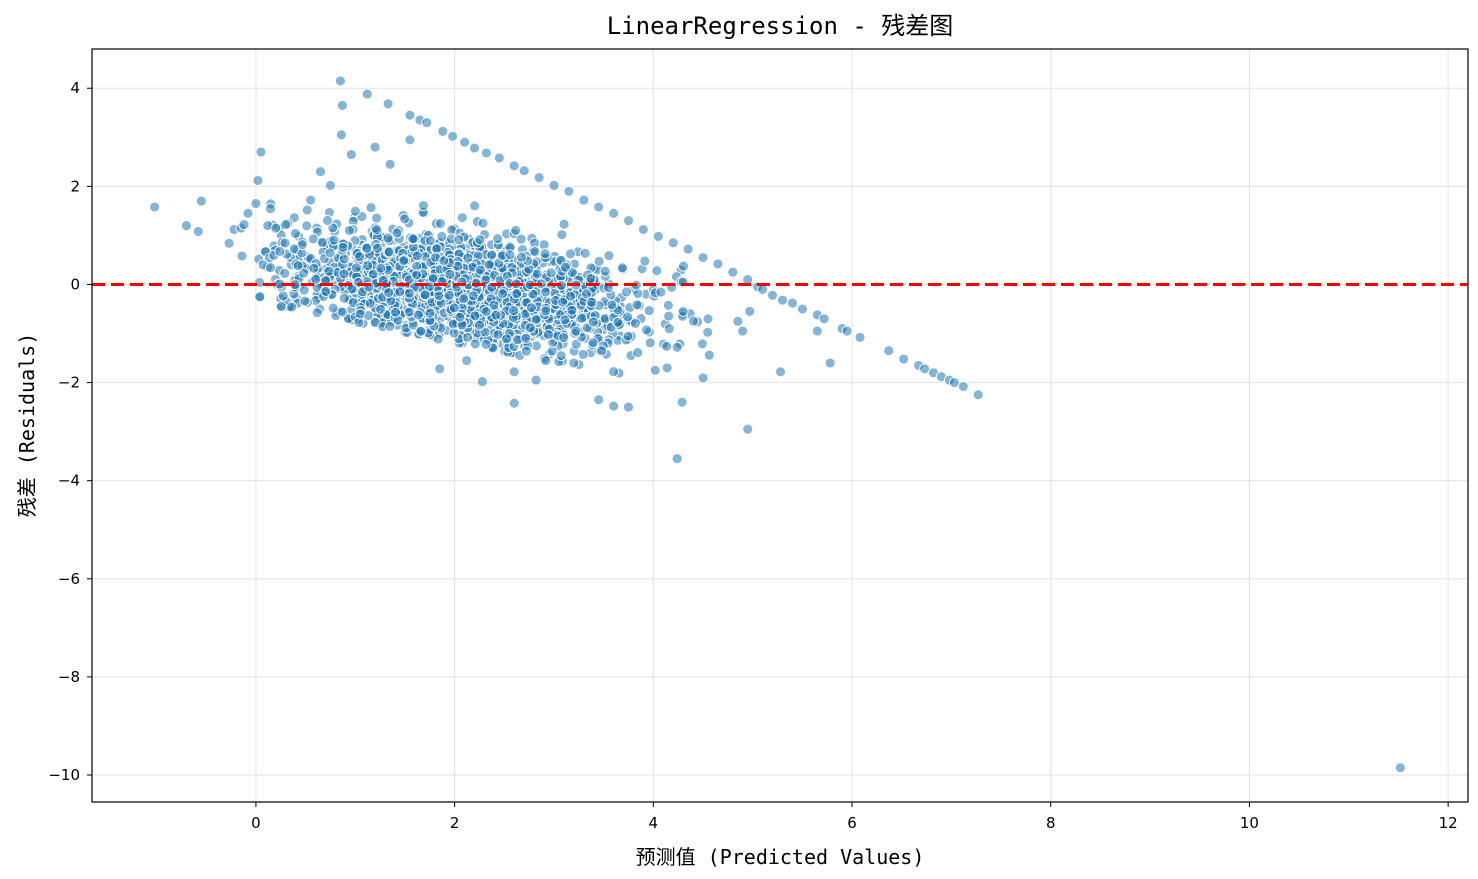 The width and height of the screenshot is (1478, 879). I want to click on x-axis-ticks: 0 2 4 6 8 10 12, so click(854, 817).